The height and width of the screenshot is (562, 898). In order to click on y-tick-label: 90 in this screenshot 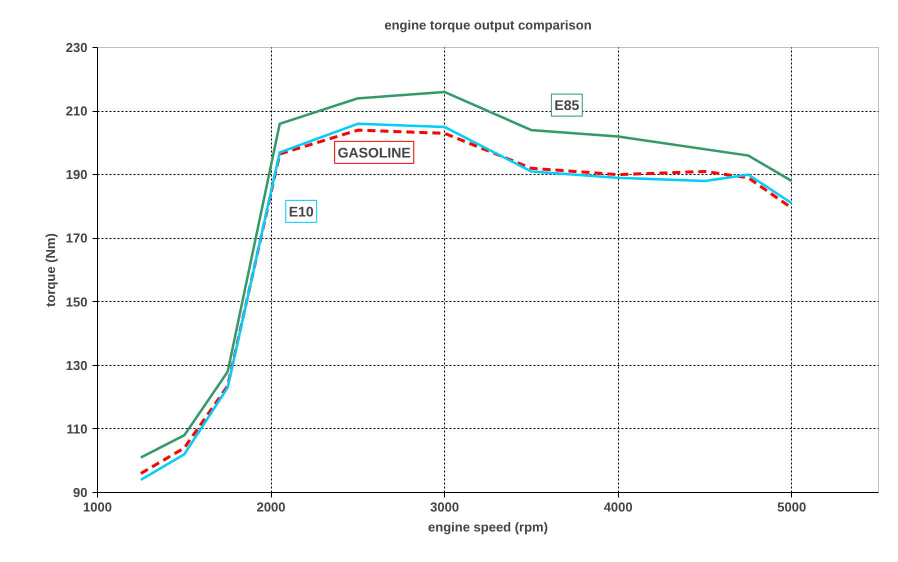, I will do `click(80, 492)`.